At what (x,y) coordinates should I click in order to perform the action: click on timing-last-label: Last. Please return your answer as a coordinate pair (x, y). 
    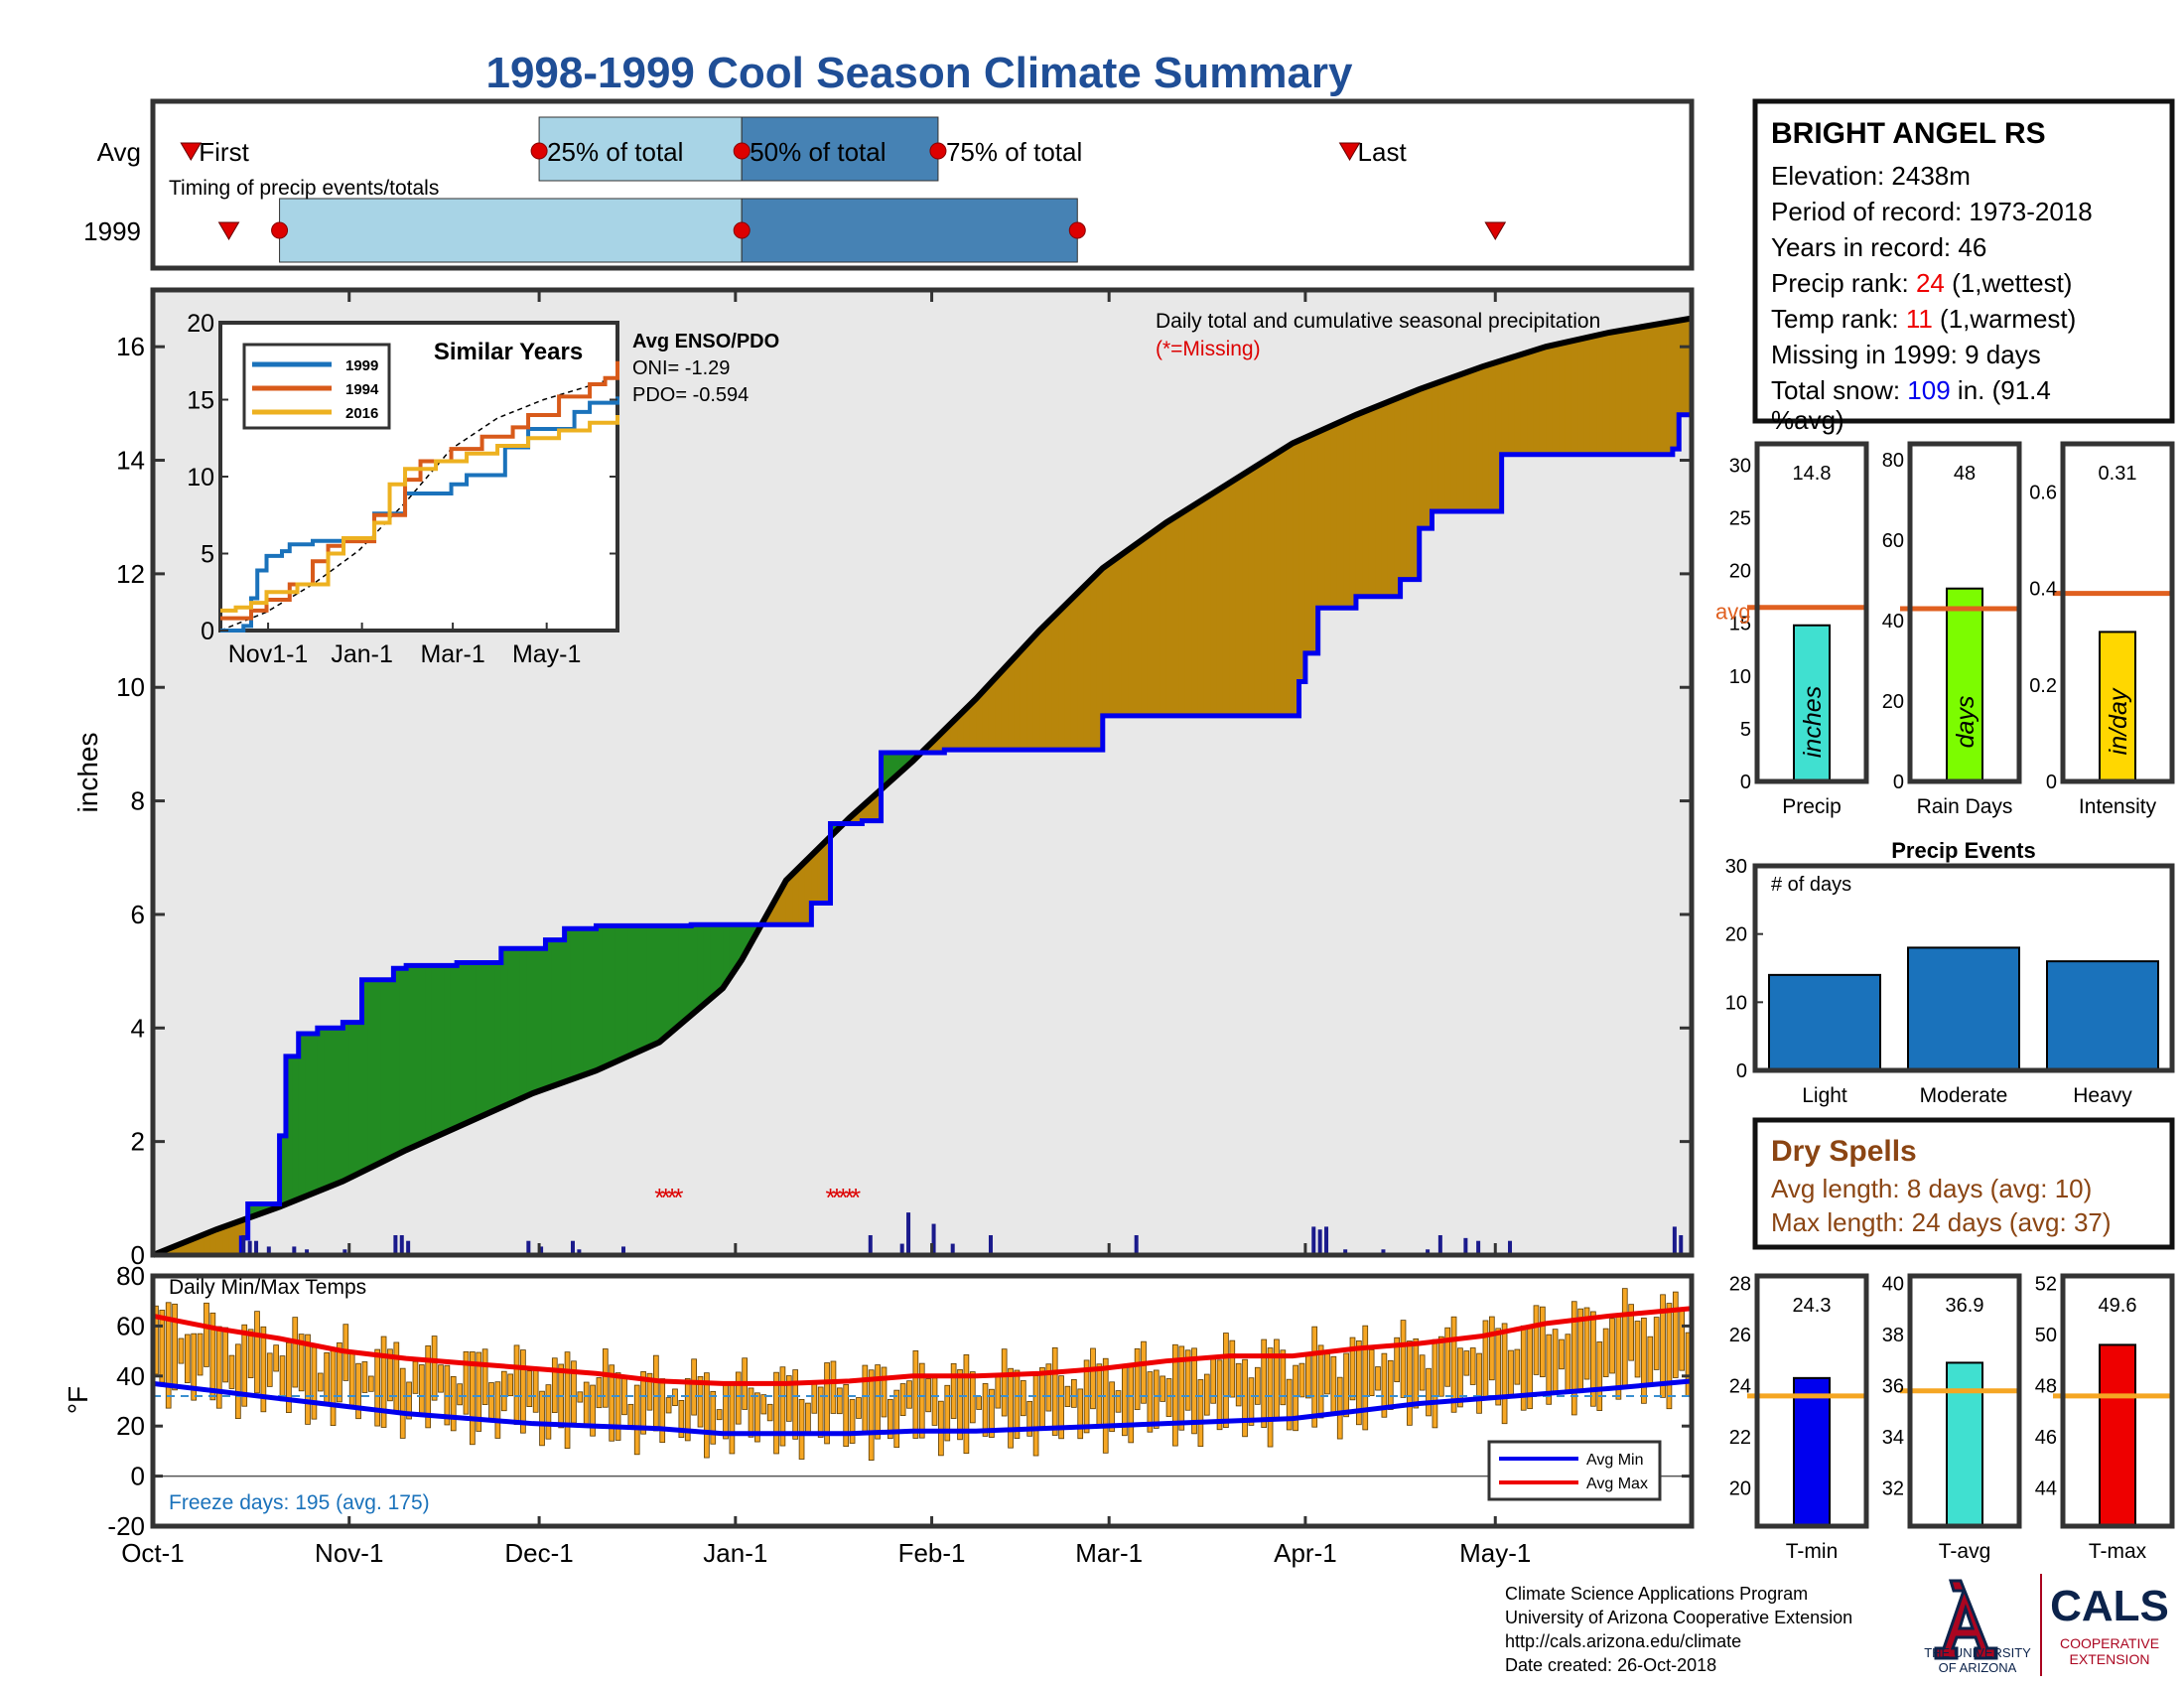
    Looking at the image, I should click on (1383, 152).